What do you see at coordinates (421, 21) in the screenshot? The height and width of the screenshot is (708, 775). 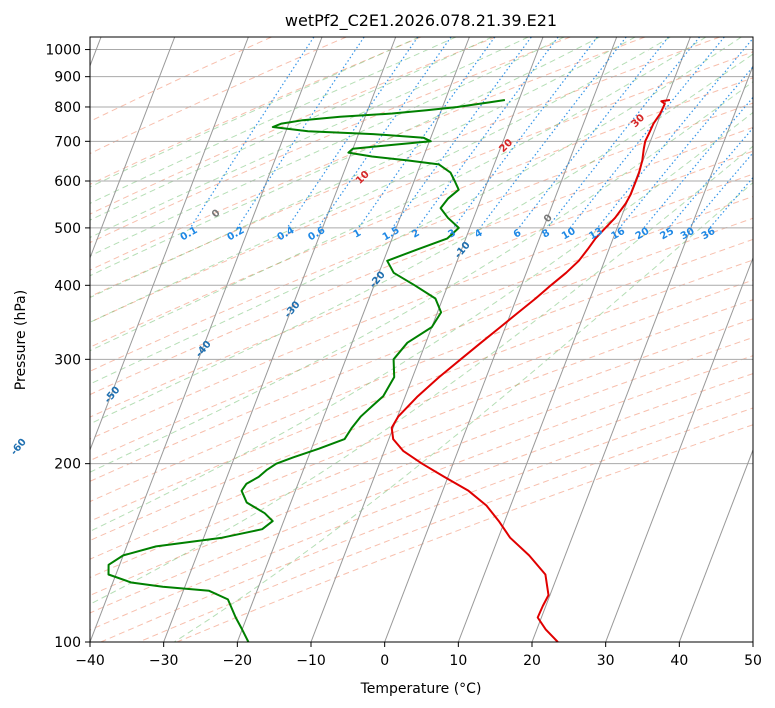 I see `chart-title: wetPf2_C2E1.2026.078.21.39.E21` at bounding box center [421, 21].